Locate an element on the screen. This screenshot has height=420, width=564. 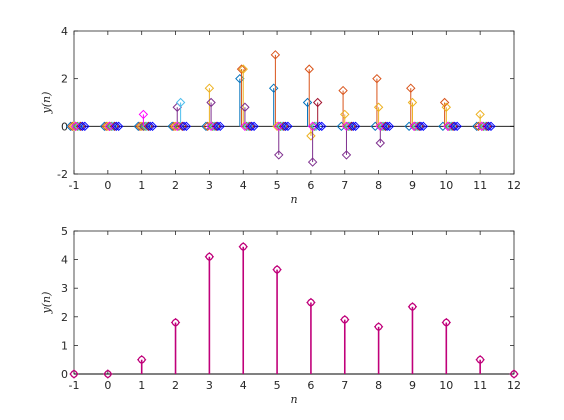
x-tick-label: 9 is located at coordinates (412, 385).